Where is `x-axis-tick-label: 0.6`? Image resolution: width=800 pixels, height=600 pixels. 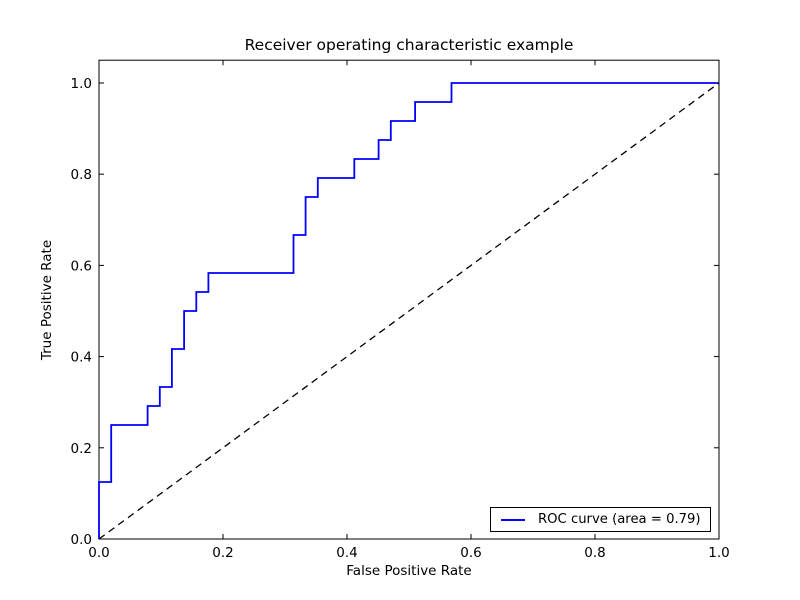
x-axis-tick-label: 0.6 is located at coordinates (470, 553).